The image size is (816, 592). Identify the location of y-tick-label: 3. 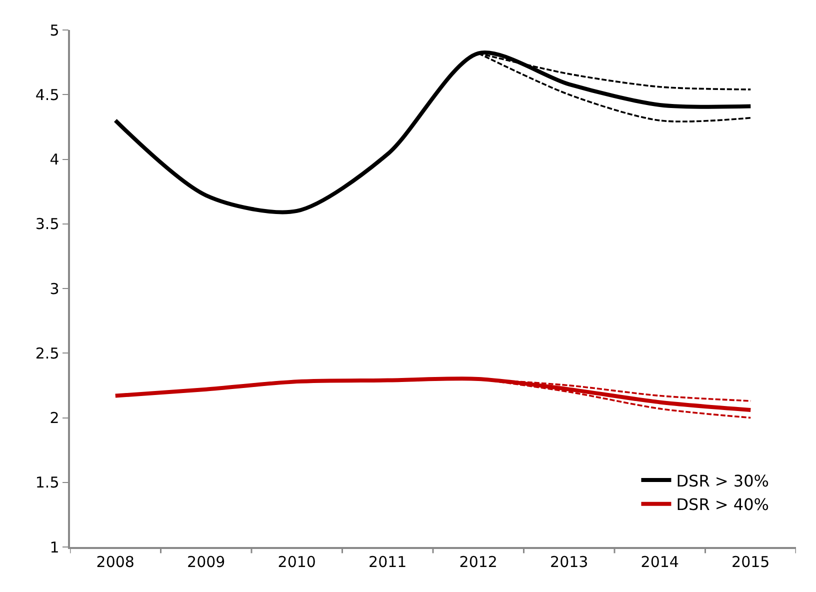
(55, 289).